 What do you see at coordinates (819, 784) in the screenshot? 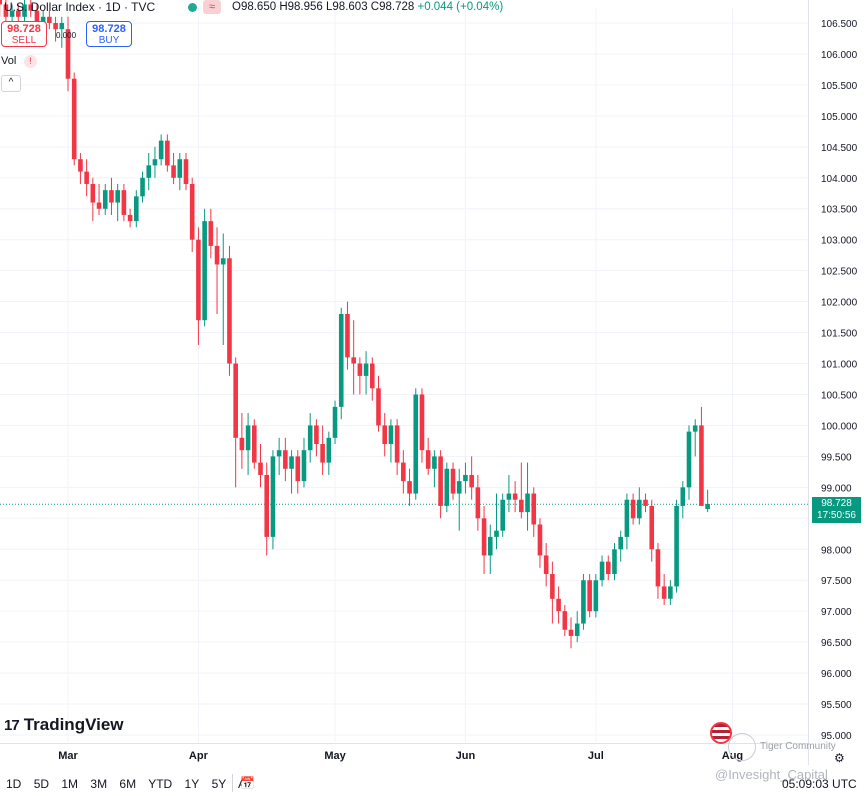
I see `clock-utc: 05:09:03 UTC` at bounding box center [819, 784].